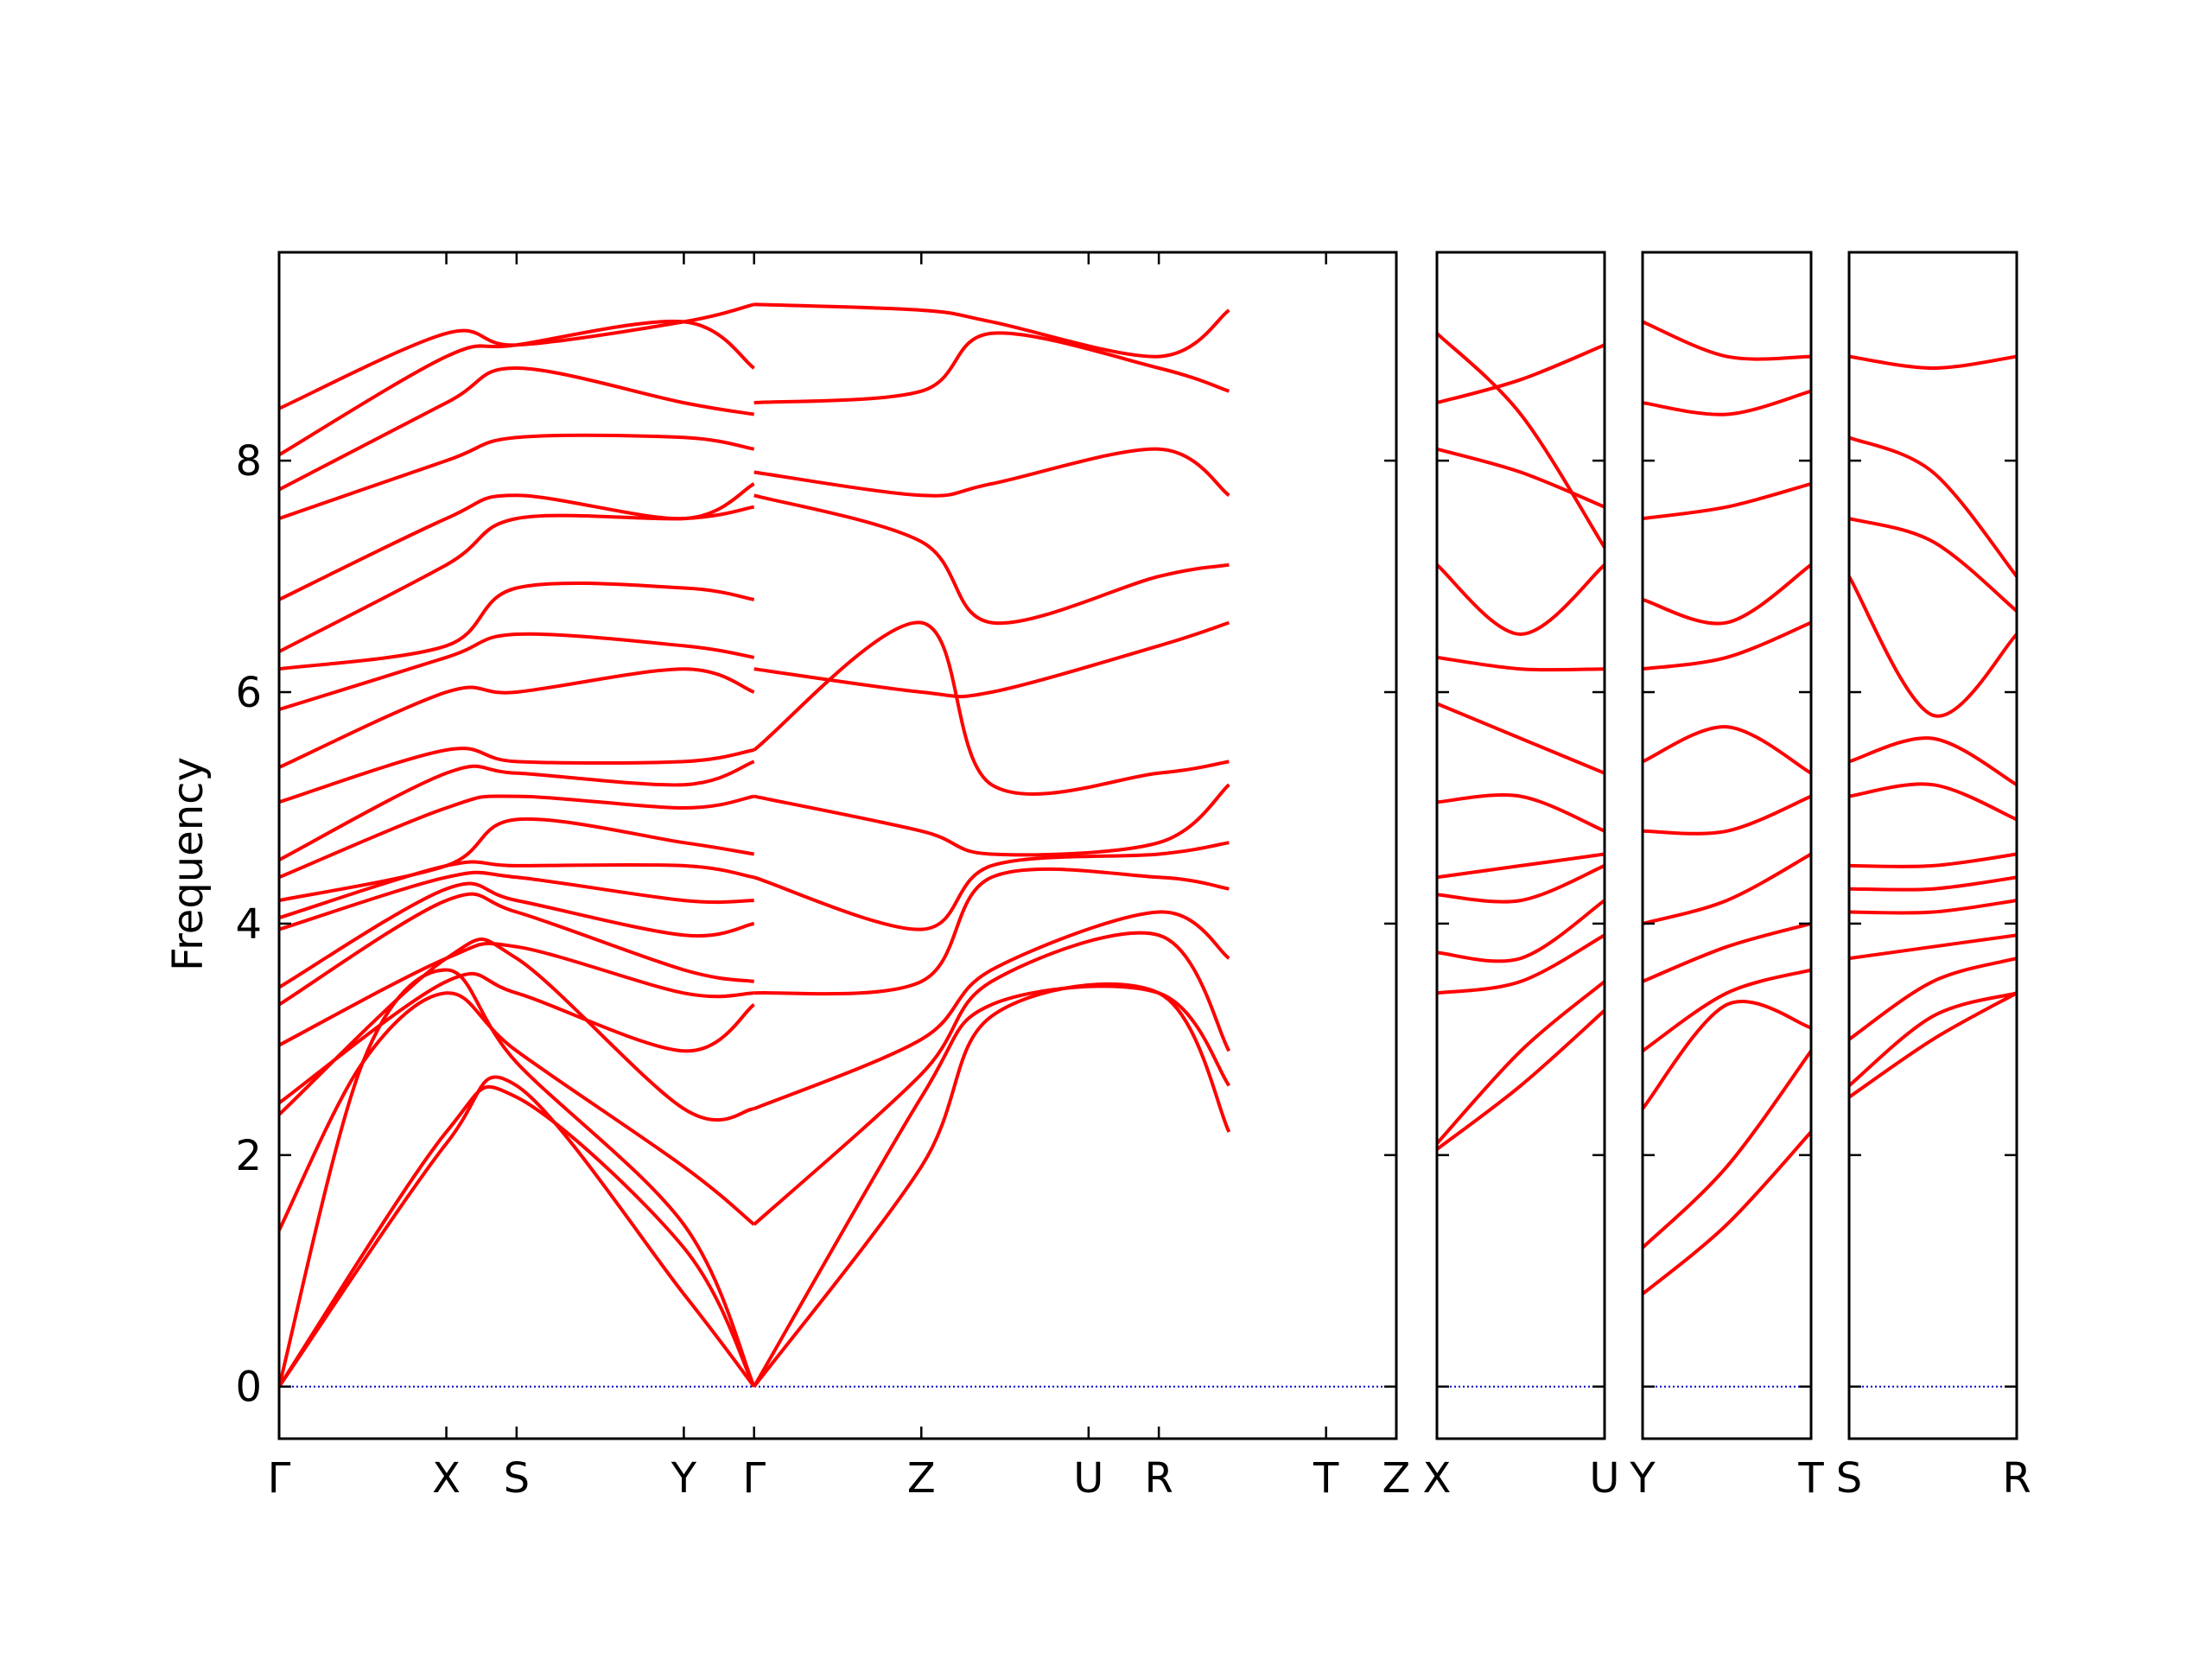 This screenshot has height=1659, width=2212. I want to click on y-tick-label: 0, so click(248, 1387).